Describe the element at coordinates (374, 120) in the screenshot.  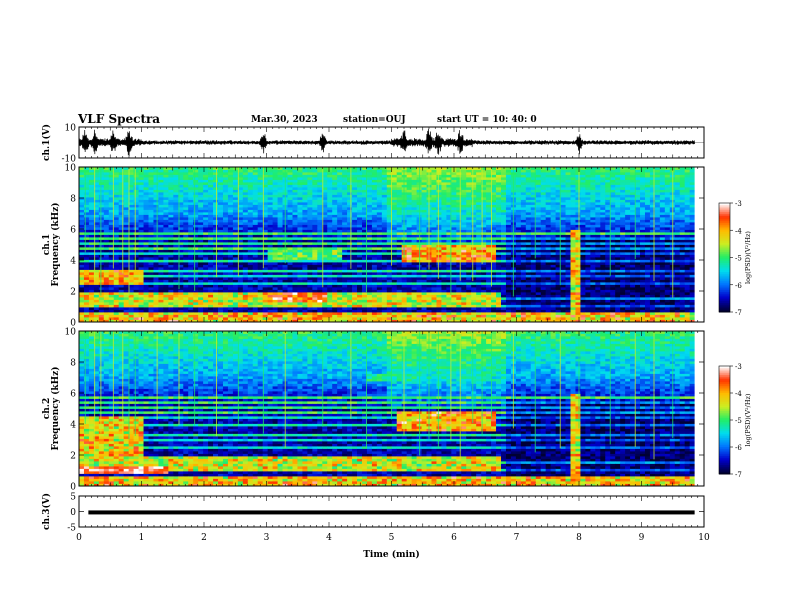
I see `station-label: station=OUJ` at that location.